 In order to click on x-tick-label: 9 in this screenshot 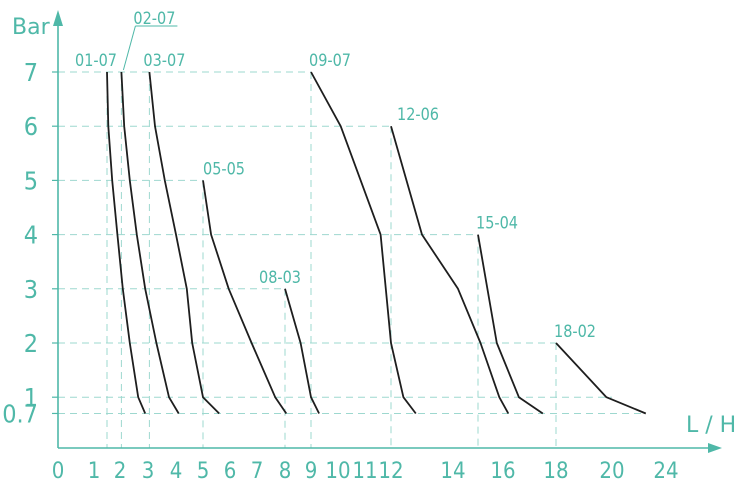, I will do `click(311, 471)`.